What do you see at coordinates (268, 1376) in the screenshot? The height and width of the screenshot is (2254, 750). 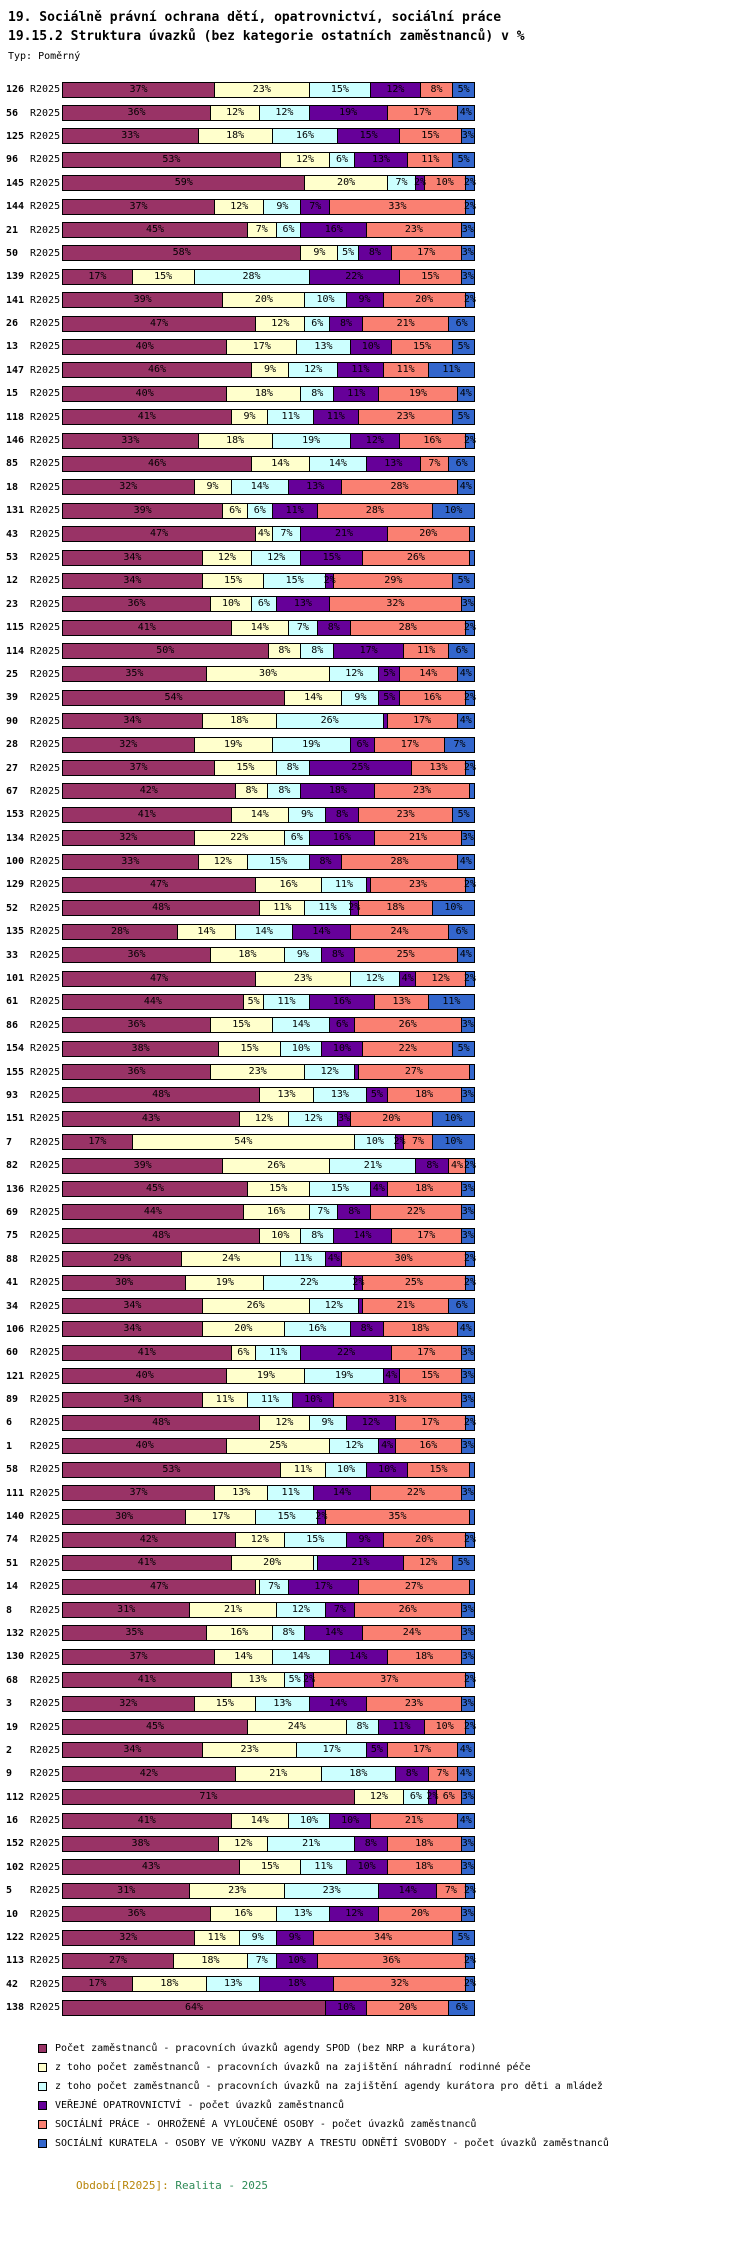 I see `stacked-bar: 40% 19% 19% 4% 15% 3%` at bounding box center [268, 1376].